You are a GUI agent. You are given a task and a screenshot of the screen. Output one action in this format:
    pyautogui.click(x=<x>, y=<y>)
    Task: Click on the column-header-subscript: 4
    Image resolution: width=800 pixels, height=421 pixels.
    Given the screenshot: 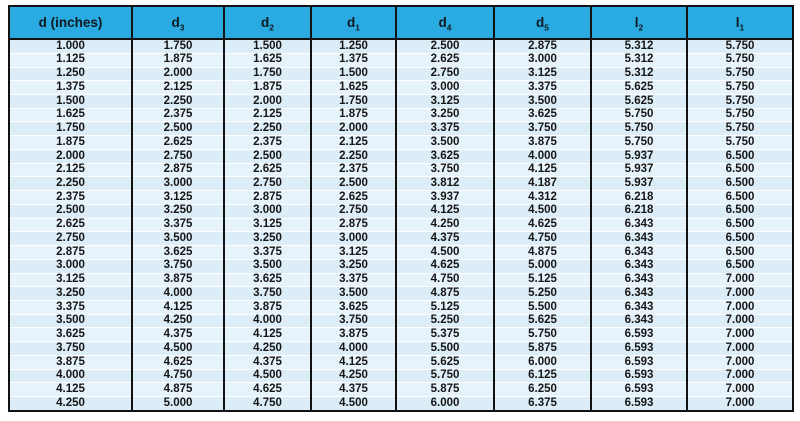 What is the action you would take?
    pyautogui.click(x=449, y=27)
    